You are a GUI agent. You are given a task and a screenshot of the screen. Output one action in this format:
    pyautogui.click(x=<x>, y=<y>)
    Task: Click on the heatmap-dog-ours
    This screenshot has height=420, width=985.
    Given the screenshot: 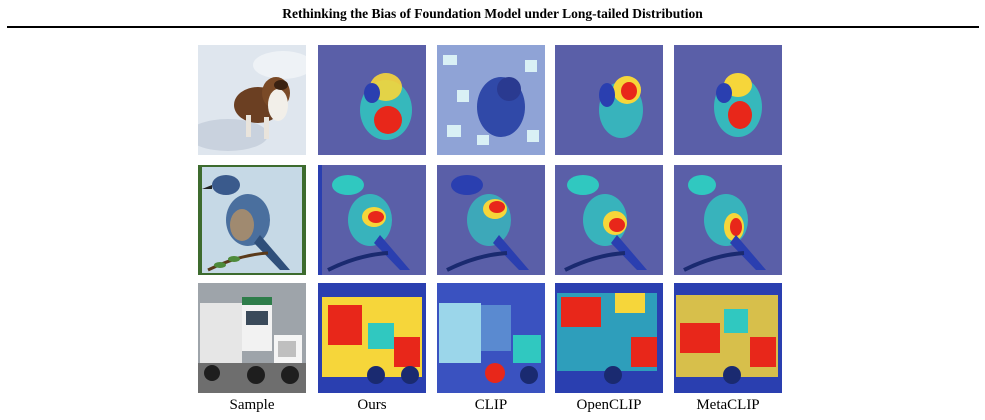 What is the action you would take?
    pyautogui.click(x=372, y=100)
    